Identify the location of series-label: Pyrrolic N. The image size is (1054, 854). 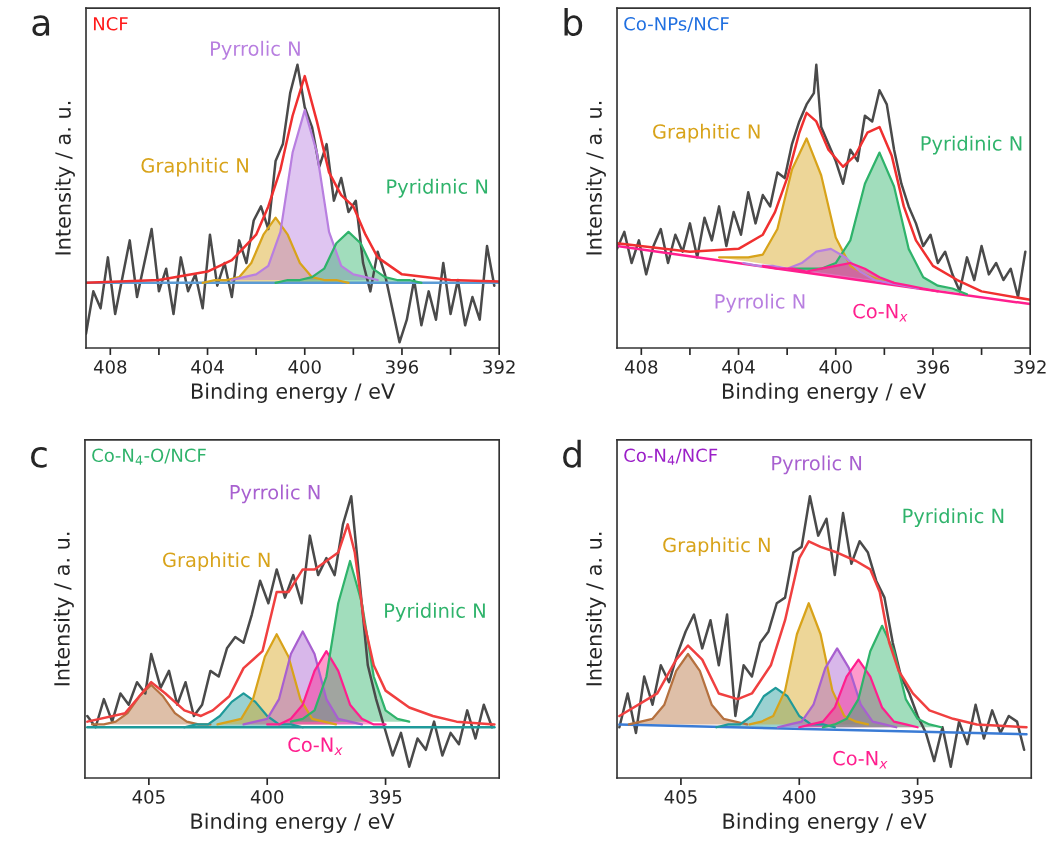
(760, 303).